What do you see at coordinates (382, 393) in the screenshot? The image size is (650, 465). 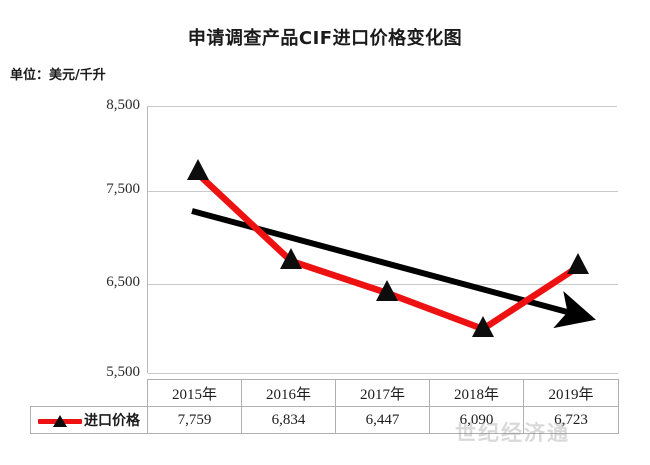 I see `category-cell-2017: 2017年` at bounding box center [382, 393].